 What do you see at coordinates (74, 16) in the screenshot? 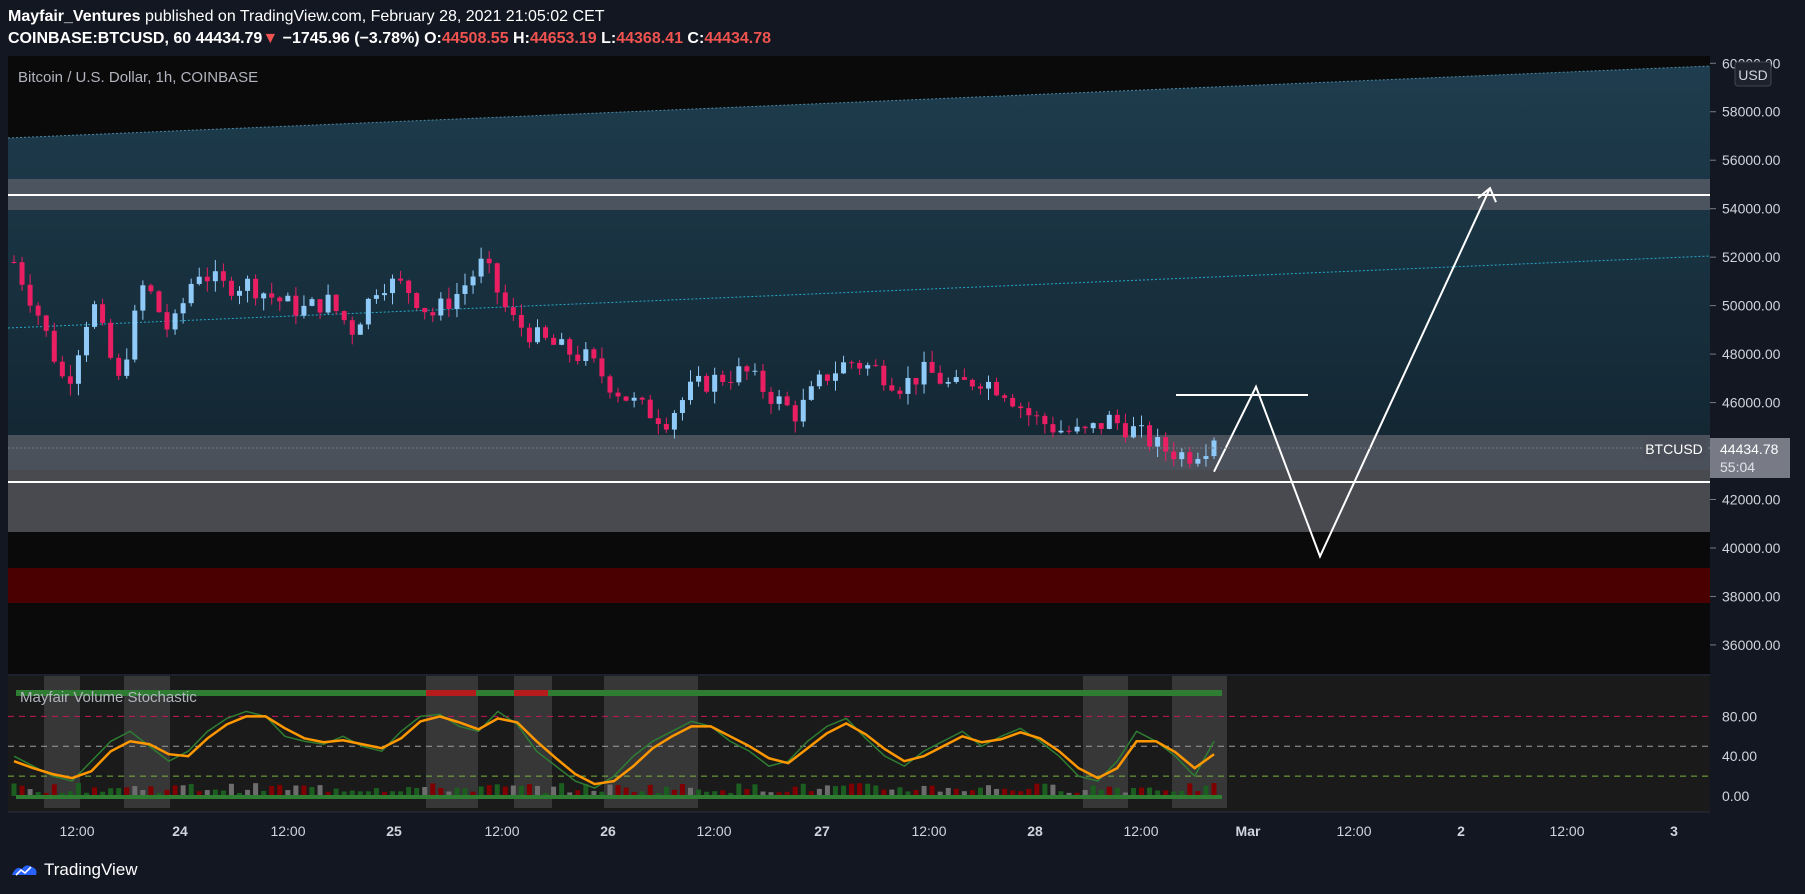
I see `author-name: Mayfair_Ventures` at bounding box center [74, 16].